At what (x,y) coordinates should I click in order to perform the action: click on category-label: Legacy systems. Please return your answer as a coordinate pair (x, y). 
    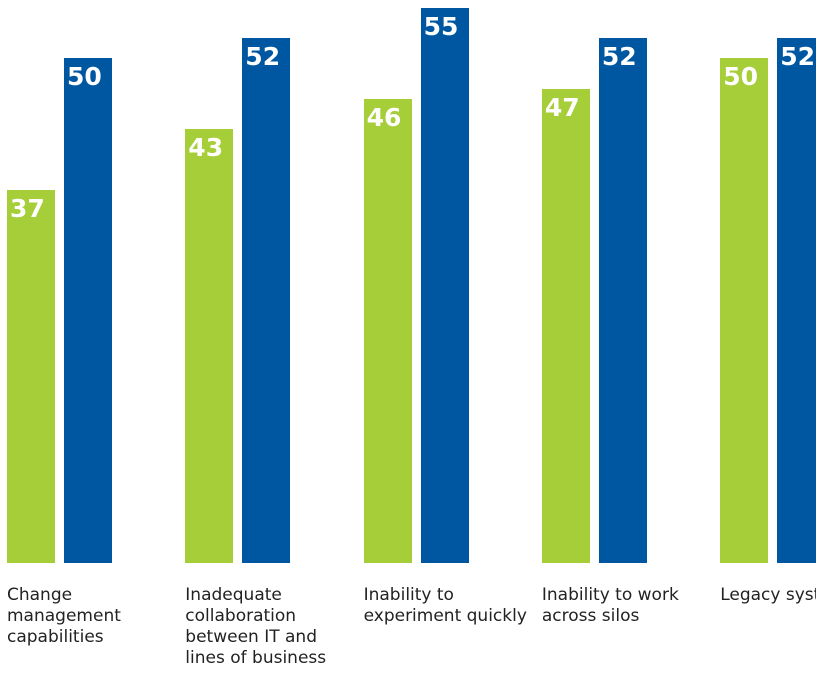
    Looking at the image, I should click on (768, 595).